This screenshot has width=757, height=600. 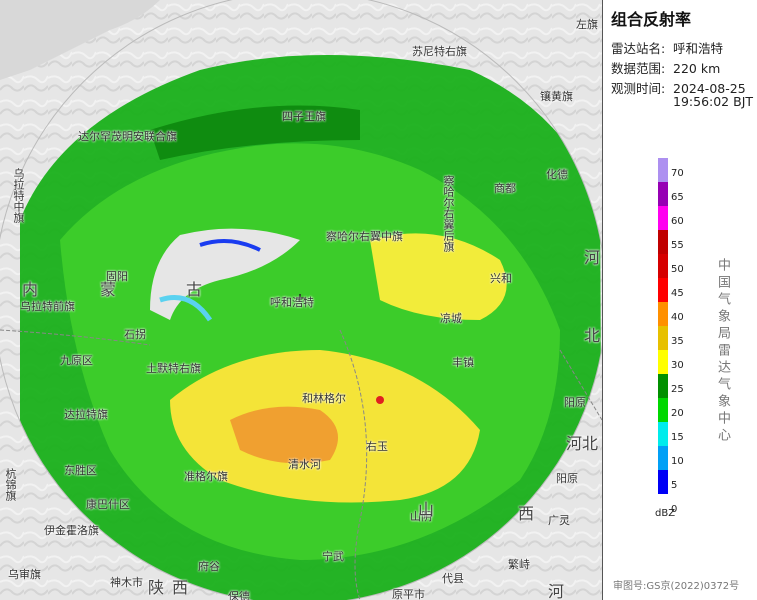 What do you see at coordinates (156, 587) in the screenshot?
I see `province-label: 陕` at bounding box center [156, 587].